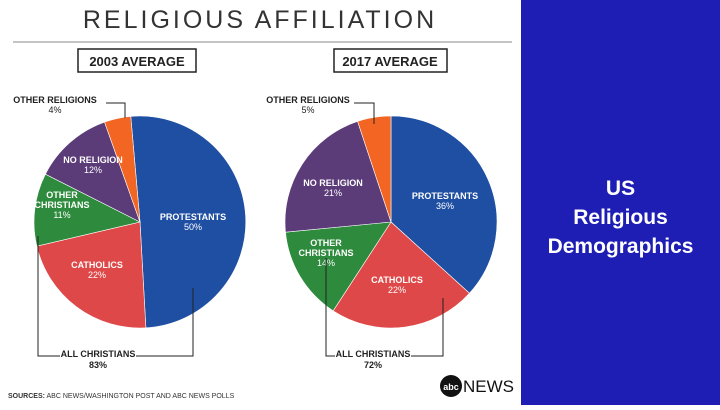  Describe the element at coordinates (93, 165) in the screenshot. I see `slice-label-no-religion: NO RELIGION 12%` at that location.